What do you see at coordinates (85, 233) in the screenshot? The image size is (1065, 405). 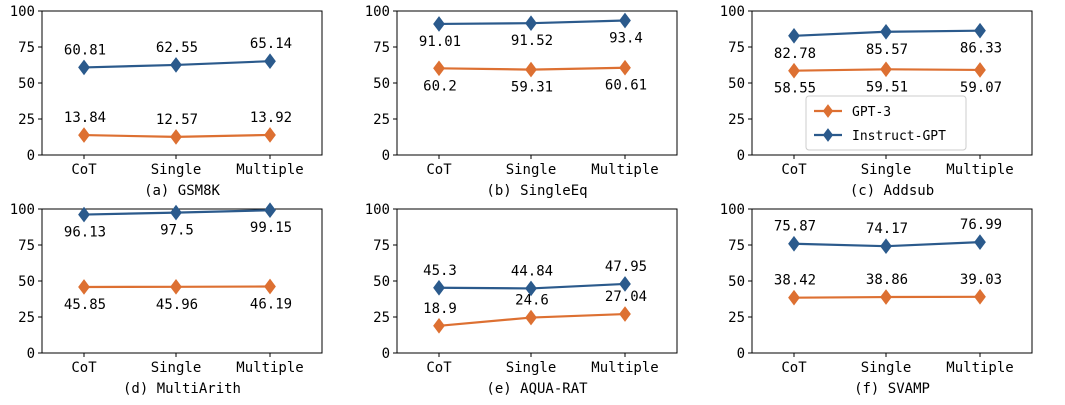 I see `data-label: 96.13` at bounding box center [85, 233].